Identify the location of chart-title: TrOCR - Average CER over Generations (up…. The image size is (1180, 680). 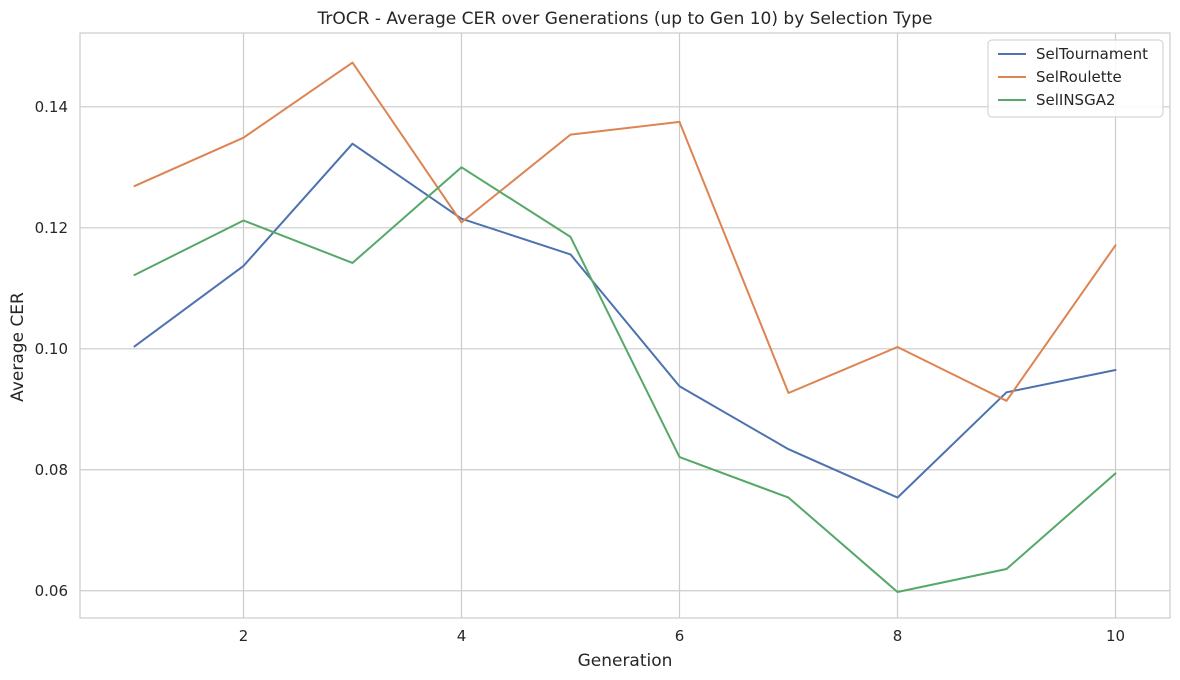
(625, 19).